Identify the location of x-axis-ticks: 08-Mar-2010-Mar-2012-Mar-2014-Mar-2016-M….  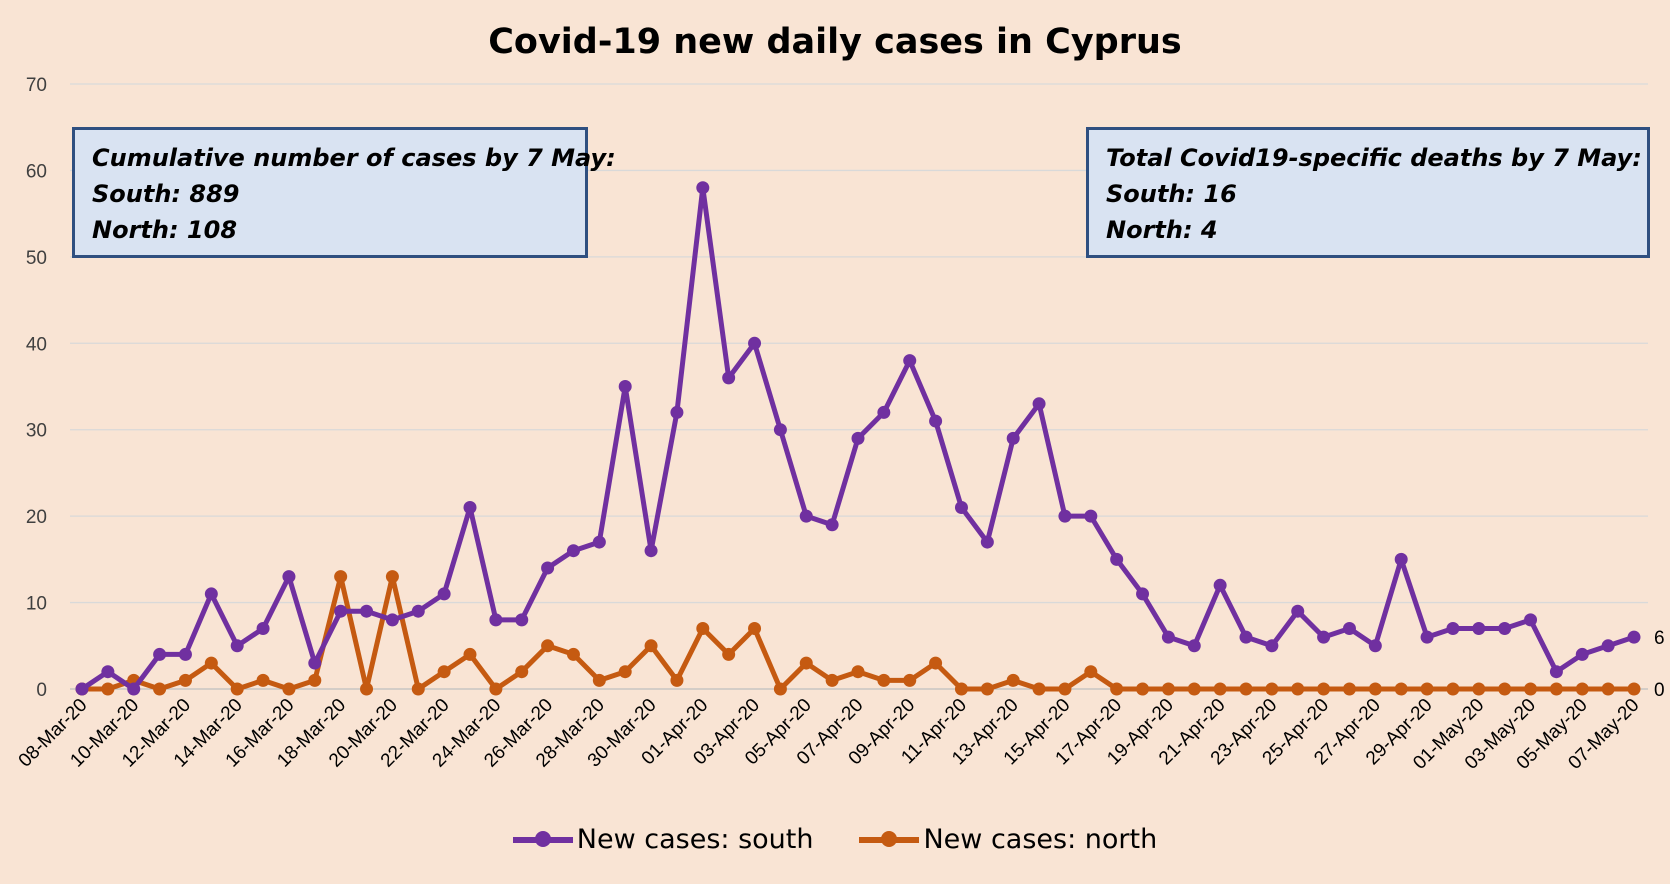
(829, 734).